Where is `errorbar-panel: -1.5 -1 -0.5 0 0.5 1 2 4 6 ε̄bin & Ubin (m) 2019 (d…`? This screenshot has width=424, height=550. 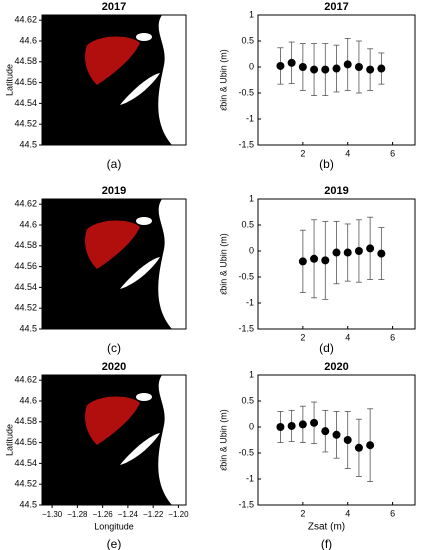
errorbar-panel: -1.5 -1 -0.5 0 0.5 1 2 4 6 ε̄bin & Ubin (m) 2019 (d… is located at coordinates (317, 270).